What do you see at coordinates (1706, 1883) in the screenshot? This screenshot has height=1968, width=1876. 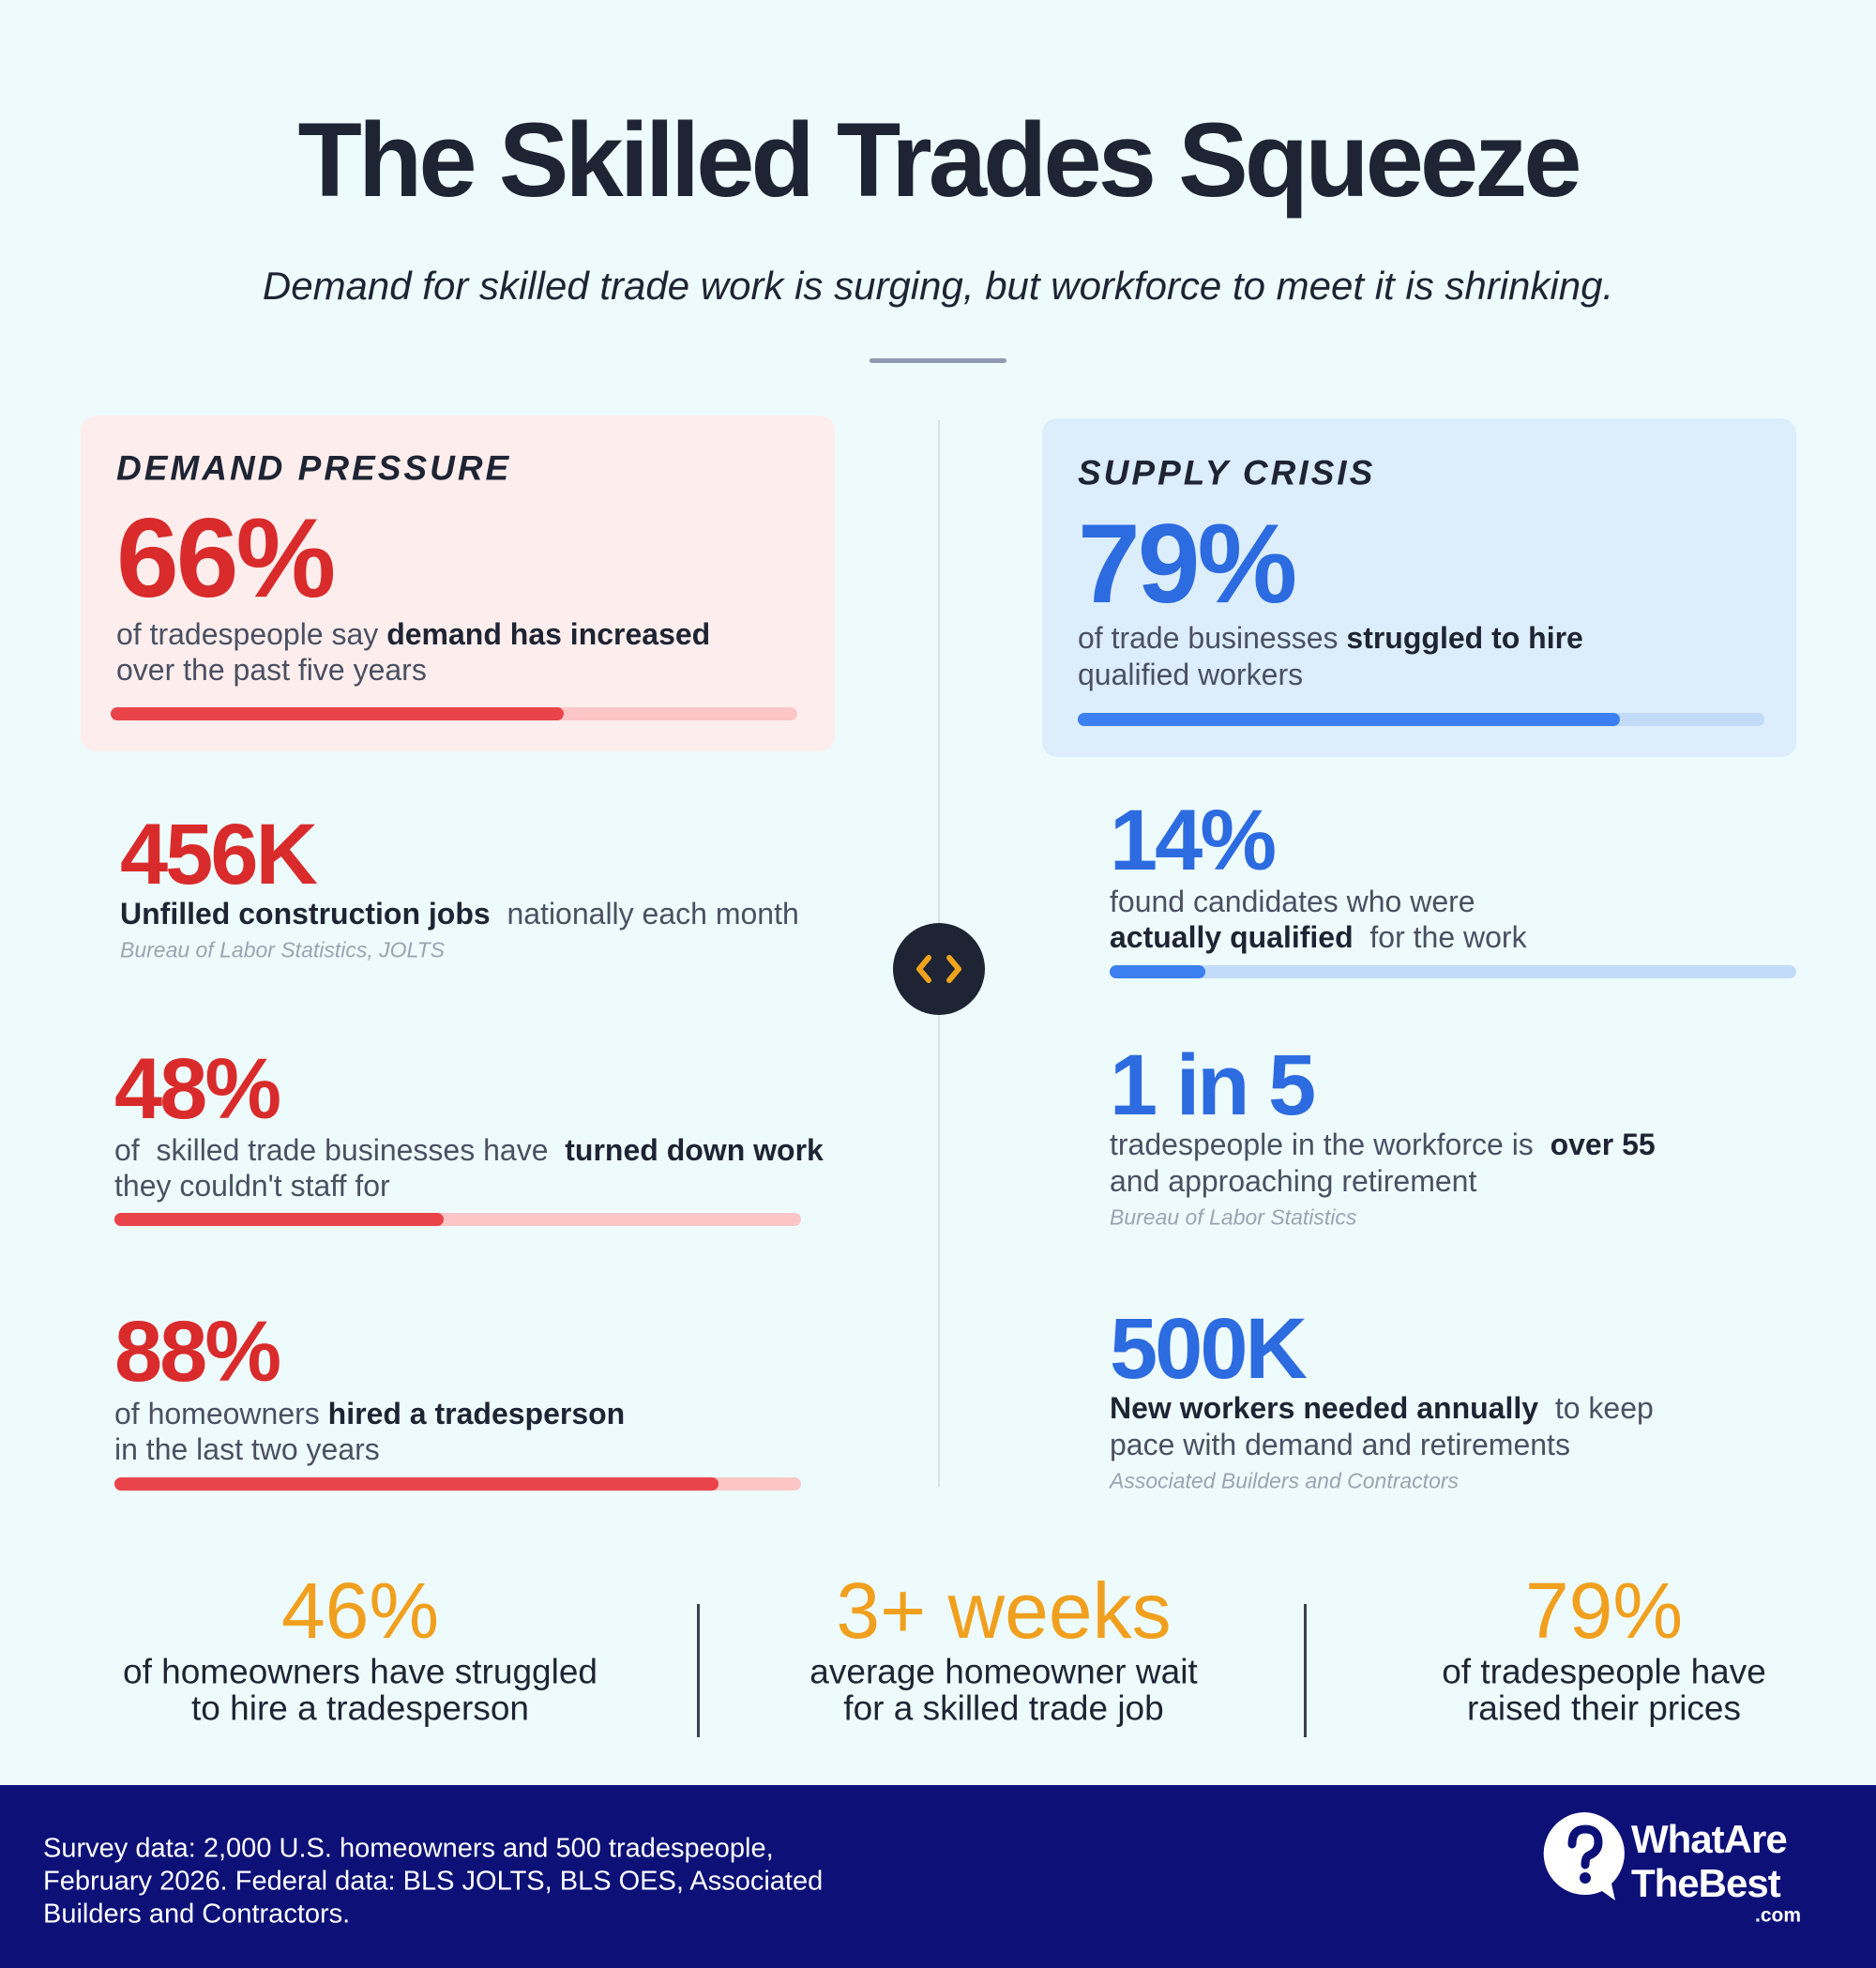 I see `logo-text: TheBest` at bounding box center [1706, 1883].